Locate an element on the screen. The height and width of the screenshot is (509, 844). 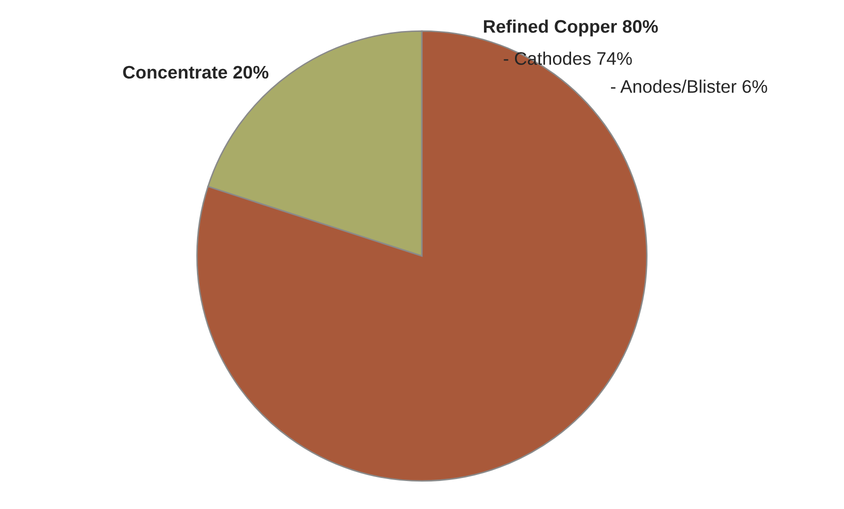
slice-label: Refined Copper 80% is located at coordinates (571, 28).